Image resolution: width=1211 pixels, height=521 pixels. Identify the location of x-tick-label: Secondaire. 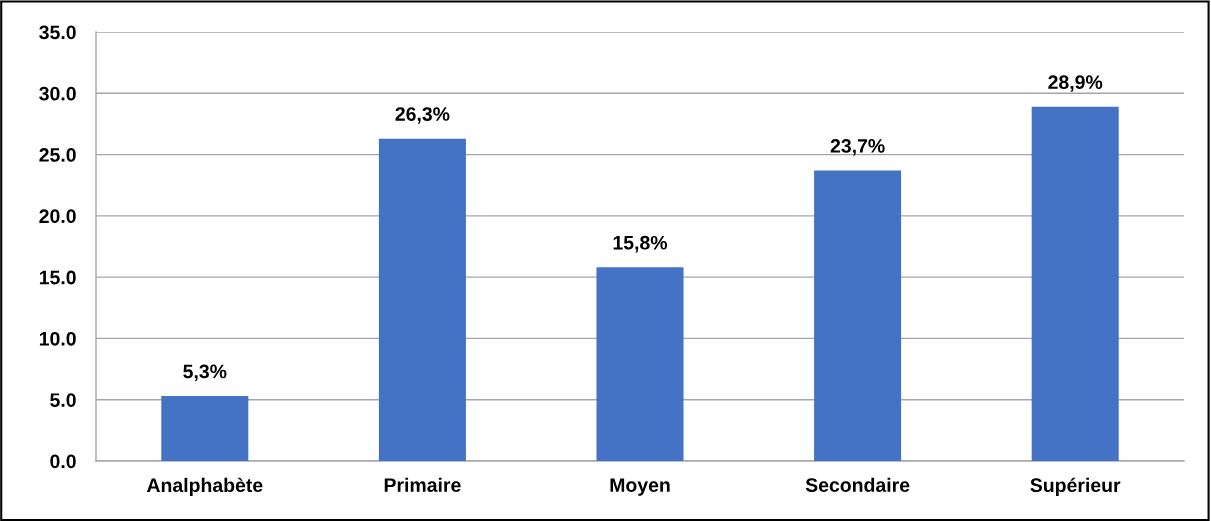
(857, 484).